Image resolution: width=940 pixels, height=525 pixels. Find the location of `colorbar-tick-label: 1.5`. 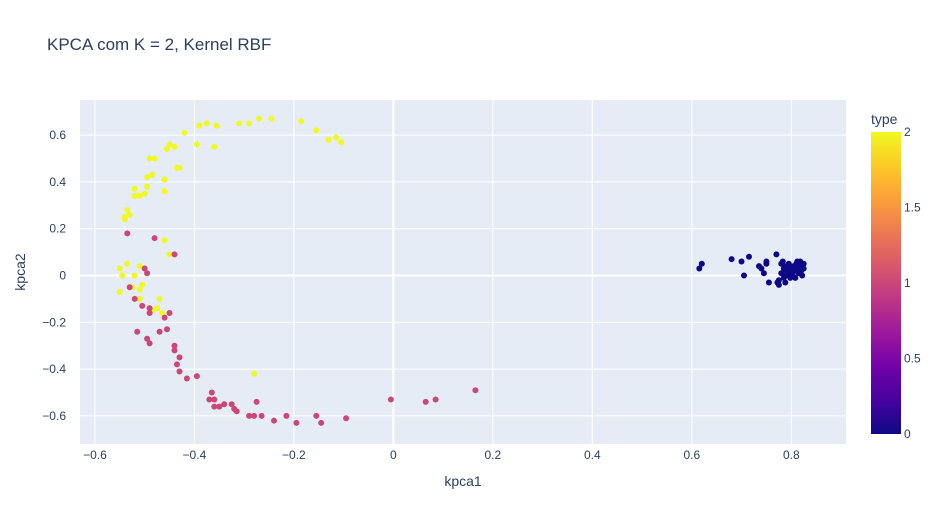

colorbar-tick-label: 1.5 is located at coordinates (912, 208).